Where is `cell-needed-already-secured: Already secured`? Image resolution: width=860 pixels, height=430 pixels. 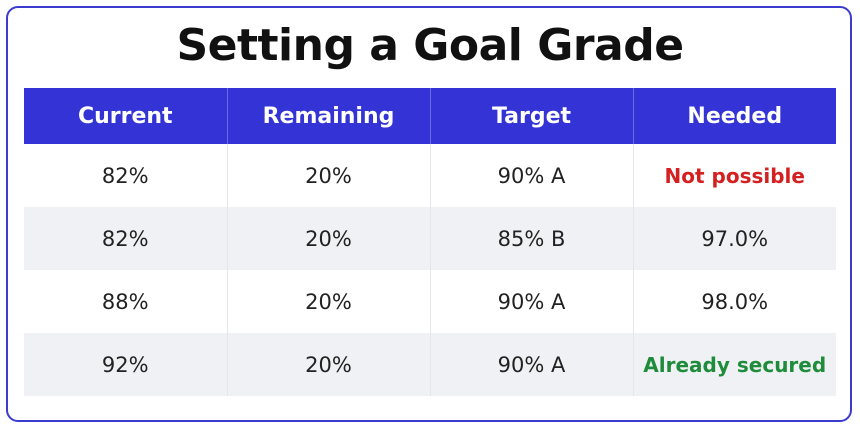 cell-needed-already-secured: Already secured is located at coordinates (734, 364).